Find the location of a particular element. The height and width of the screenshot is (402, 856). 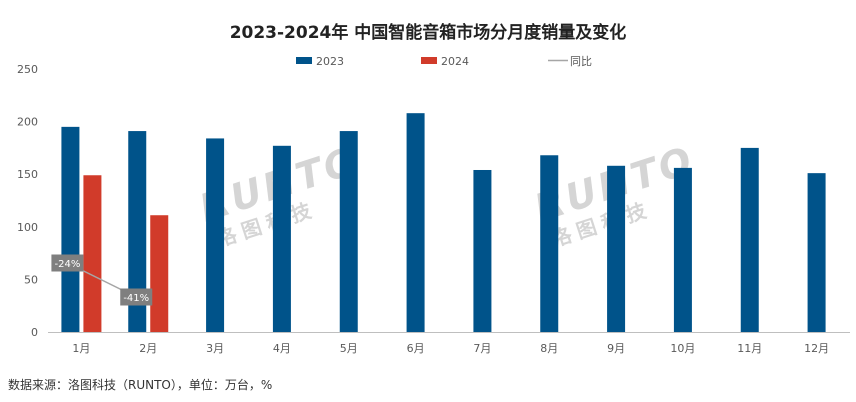

bar-2023-10月 is located at coordinates (682, 249).